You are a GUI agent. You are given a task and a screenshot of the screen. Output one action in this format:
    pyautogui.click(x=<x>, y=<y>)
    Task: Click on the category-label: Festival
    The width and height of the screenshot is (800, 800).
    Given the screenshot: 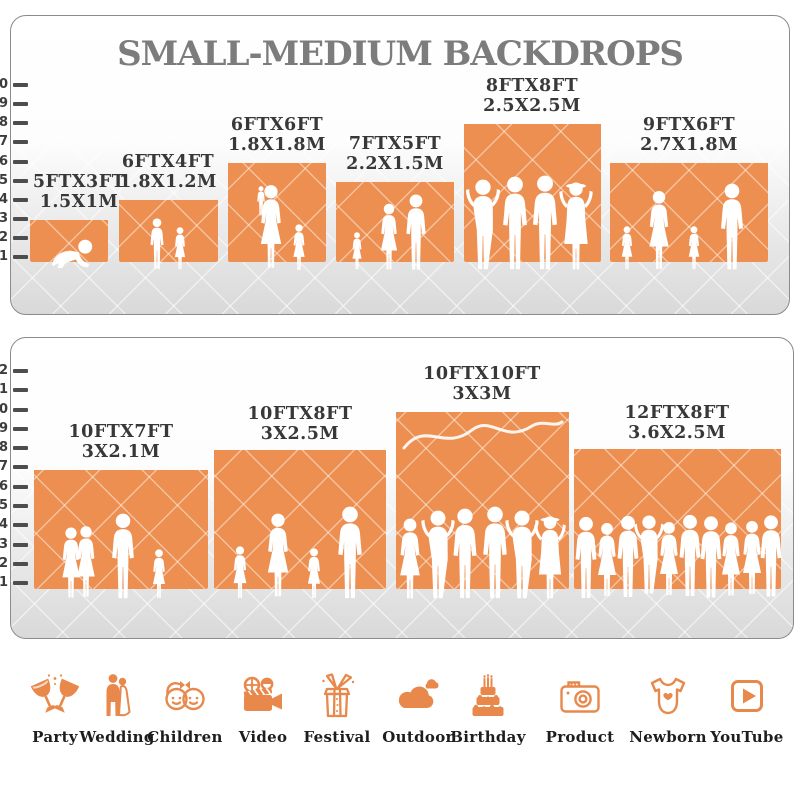 What is the action you would take?
    pyautogui.click(x=337, y=737)
    